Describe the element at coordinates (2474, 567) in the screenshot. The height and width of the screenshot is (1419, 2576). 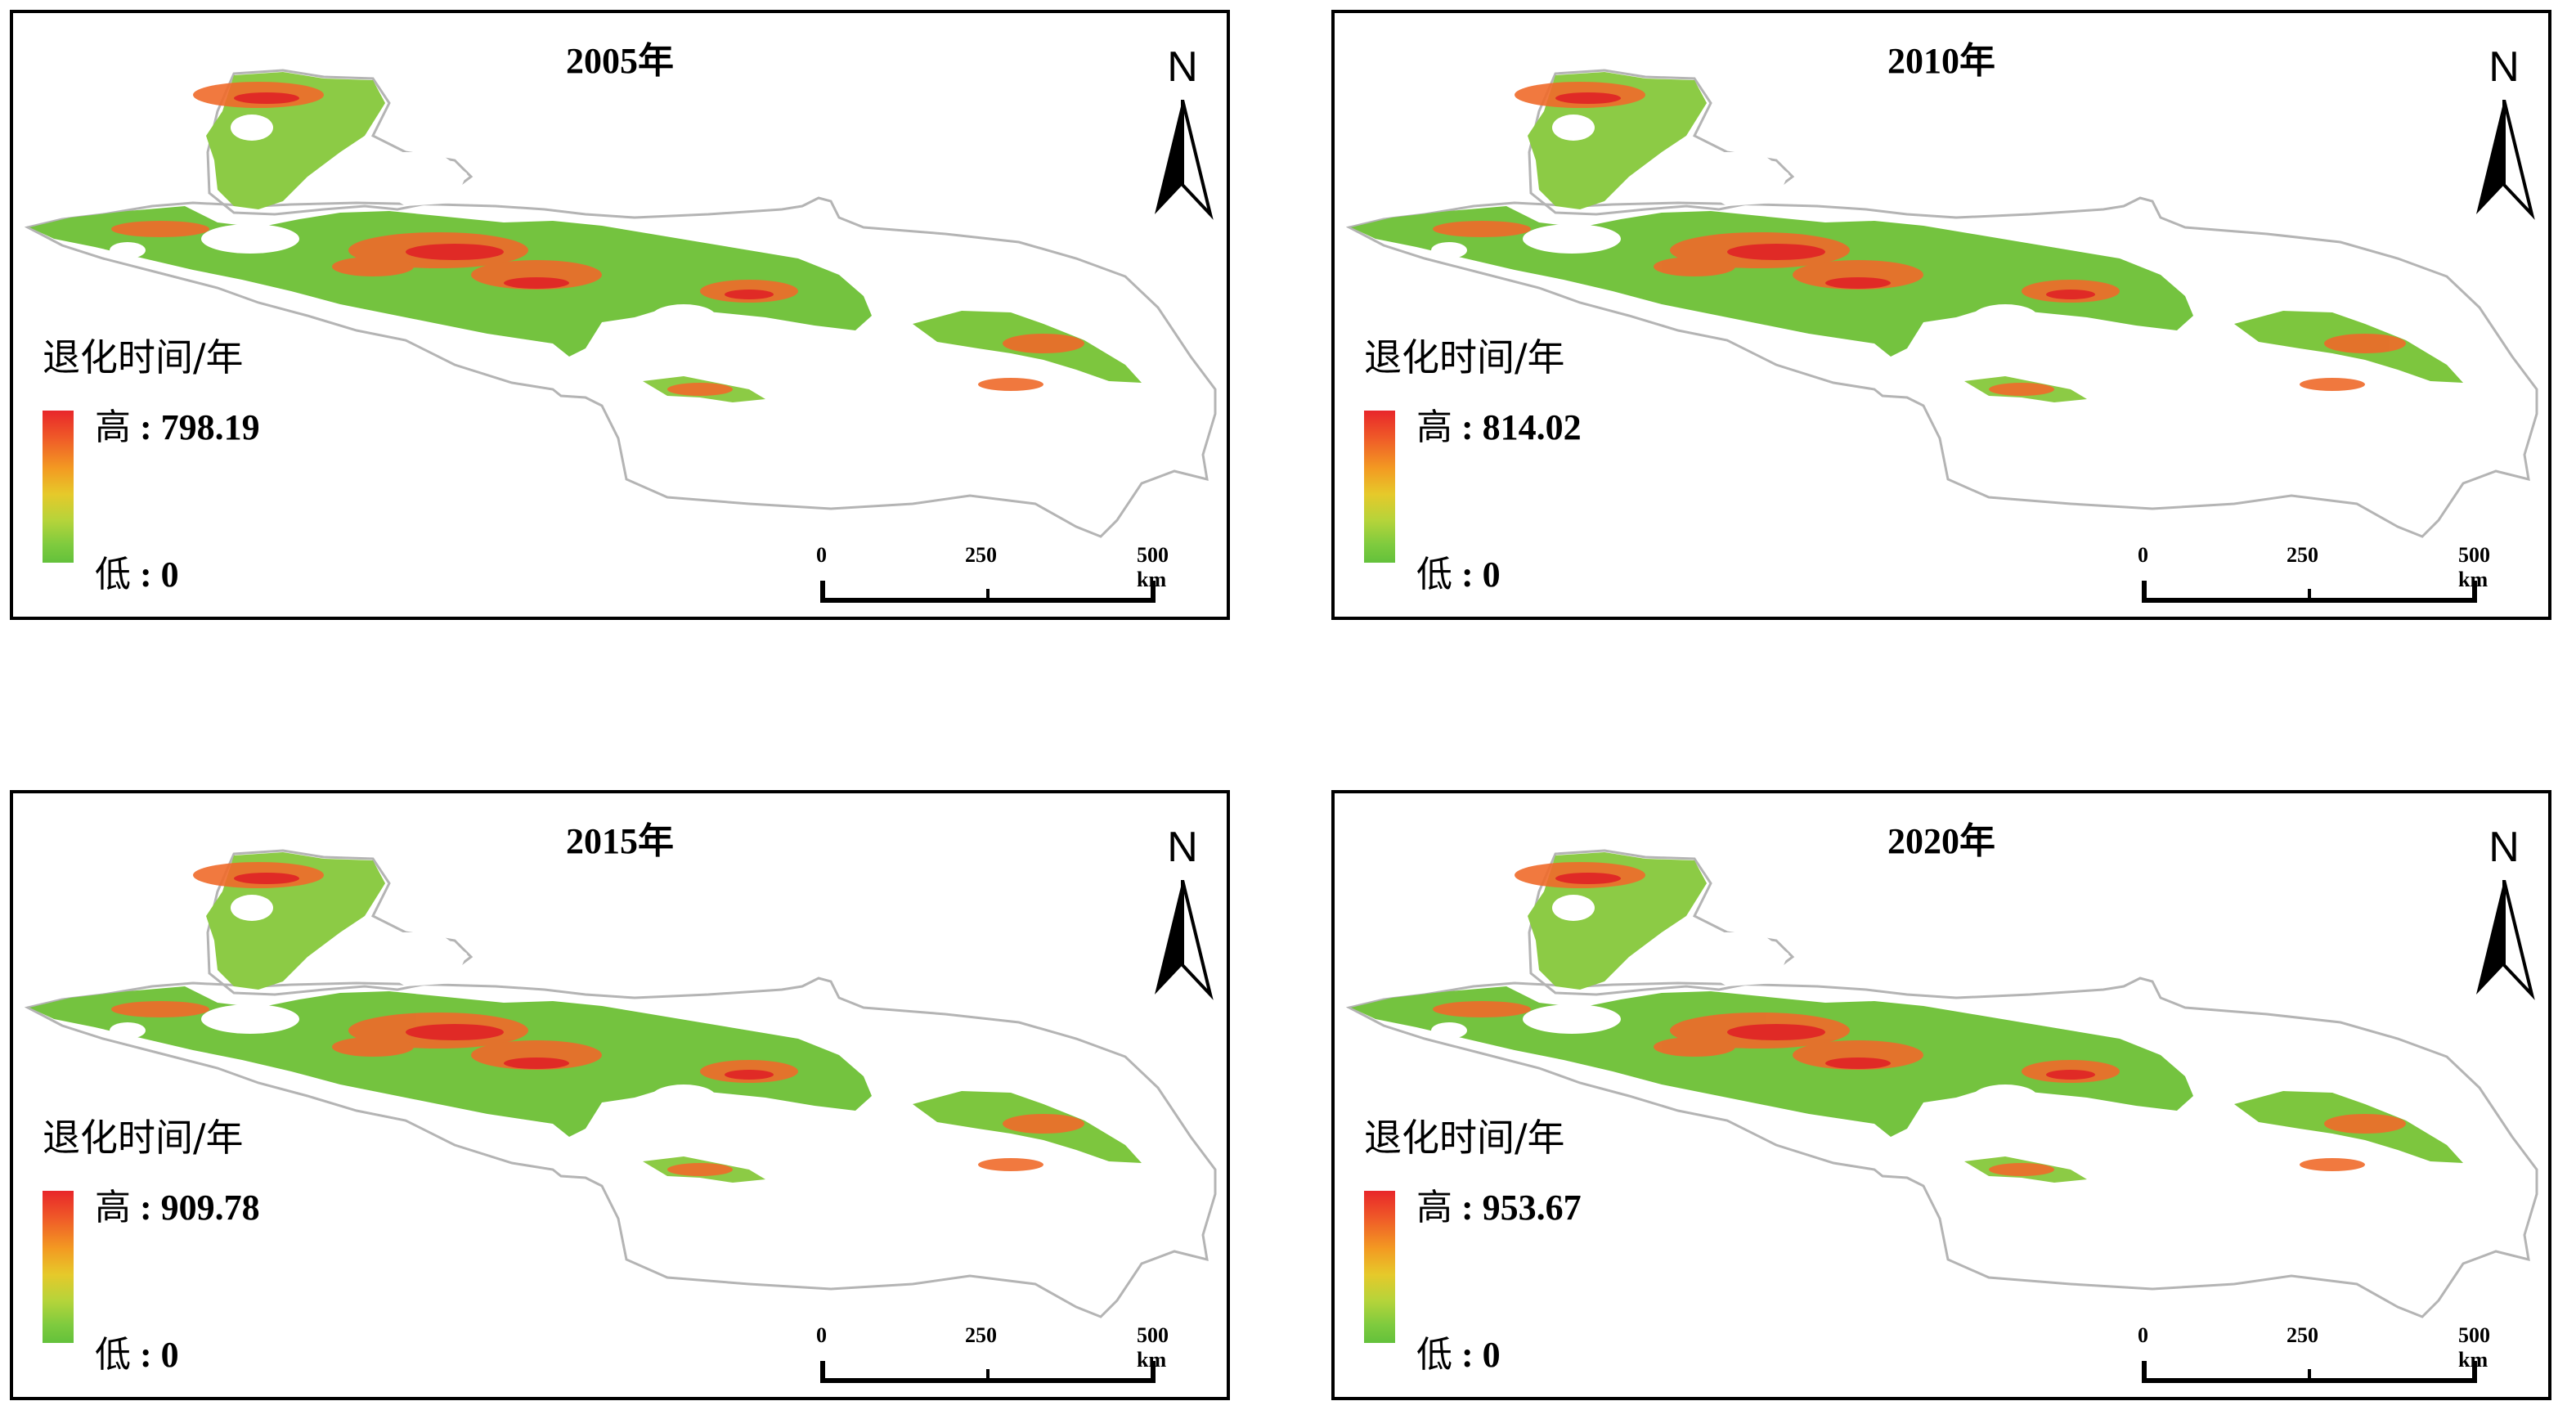
I see `scale-label-500: 500 km` at that location.